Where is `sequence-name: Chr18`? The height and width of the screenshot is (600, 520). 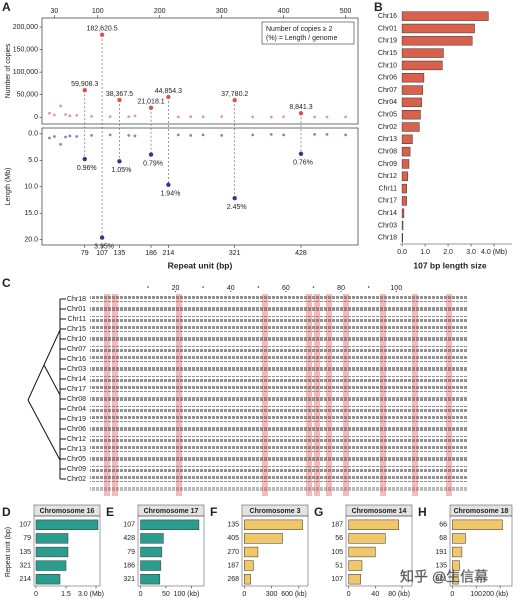
sequence-name: Chr18 is located at coordinates (76, 299).